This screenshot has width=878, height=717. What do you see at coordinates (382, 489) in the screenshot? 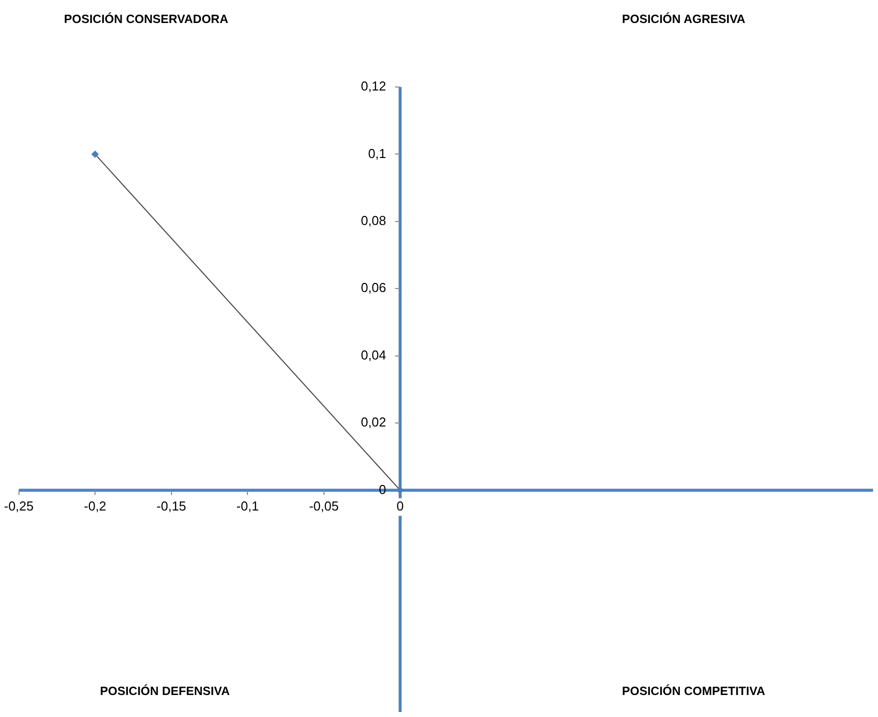
I see `y-tick-label: 0` at bounding box center [382, 489].